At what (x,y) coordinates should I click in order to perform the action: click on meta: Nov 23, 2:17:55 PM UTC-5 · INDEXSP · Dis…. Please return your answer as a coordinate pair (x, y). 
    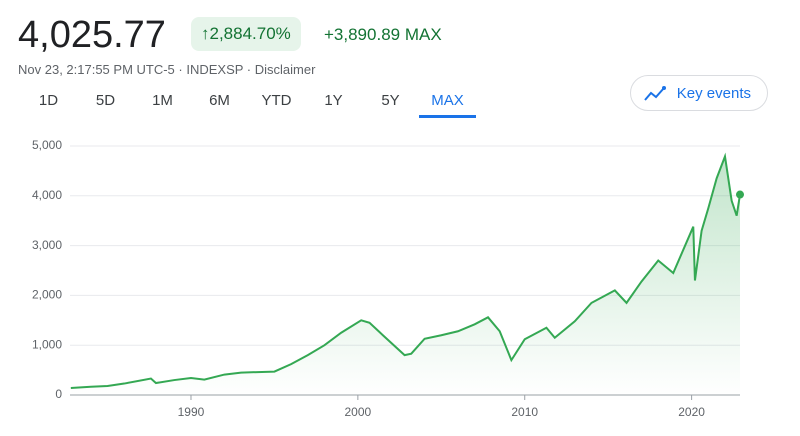
    Looking at the image, I should click on (167, 69).